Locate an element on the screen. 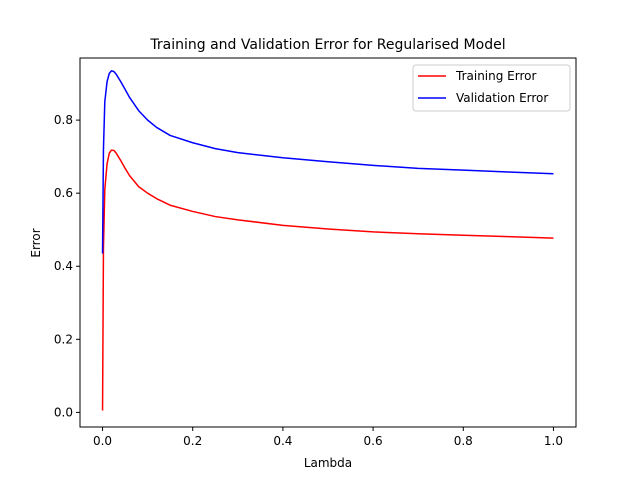 This screenshot has width=640, height=480. y-tick-label: 0.4 is located at coordinates (63, 266).